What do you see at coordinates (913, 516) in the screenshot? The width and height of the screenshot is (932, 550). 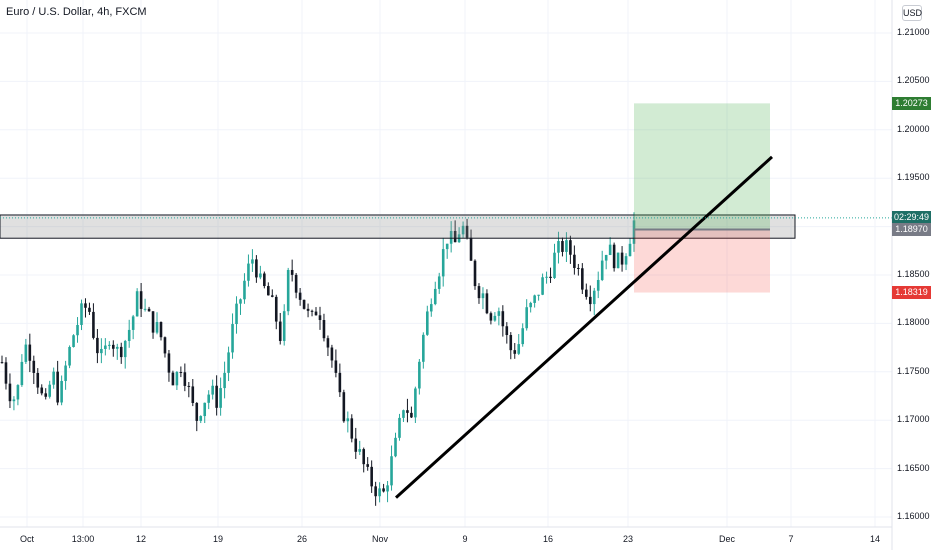 I see `price-tick-label: 1.16000` at bounding box center [913, 516].